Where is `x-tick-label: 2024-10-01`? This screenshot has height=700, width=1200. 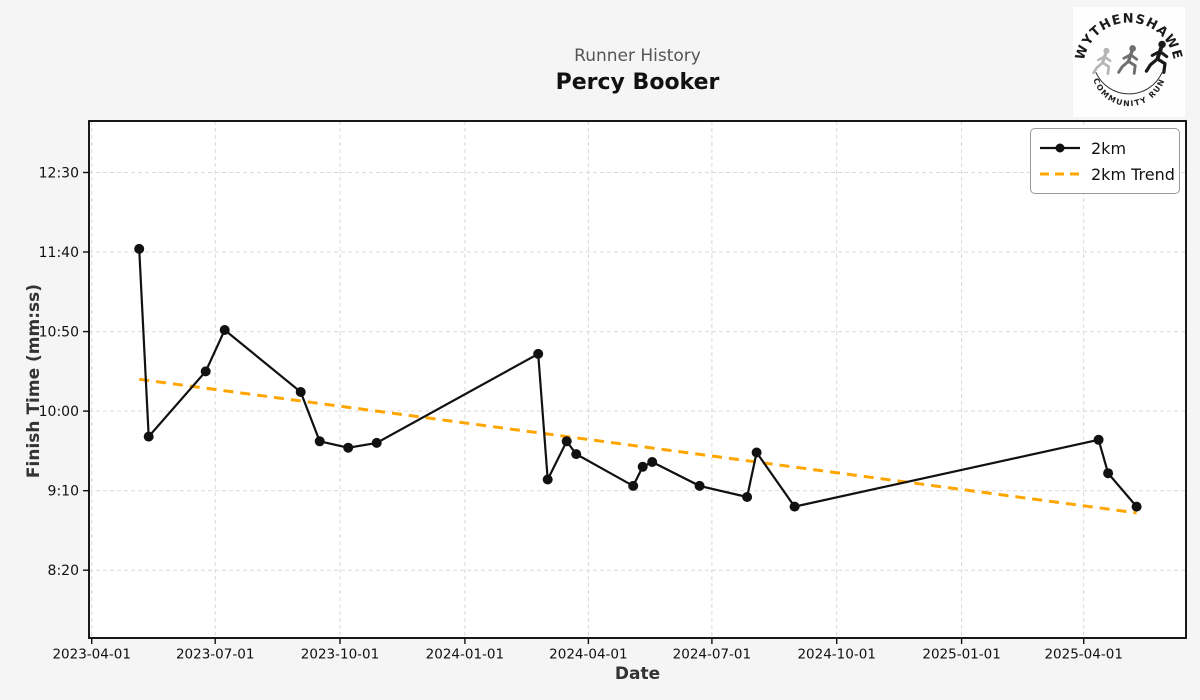
x-tick-label: 2024-10-01 is located at coordinates (836, 655).